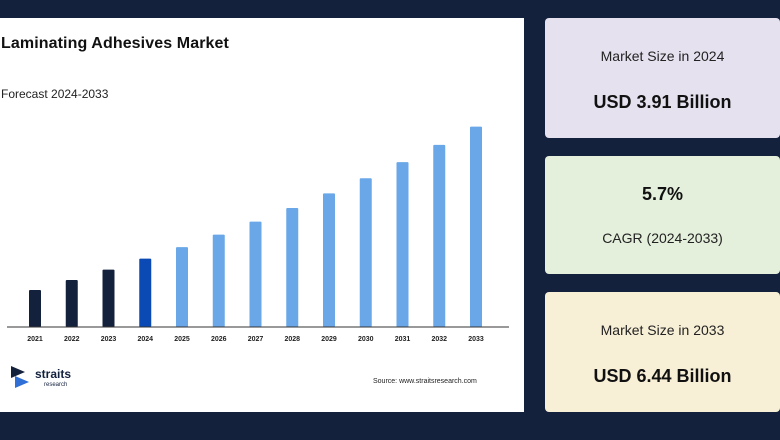 The width and height of the screenshot is (780, 440). What do you see at coordinates (662, 352) in the screenshot?
I see `market-size-2033-card: Market Size in 2033 USD 6.44 Billion` at bounding box center [662, 352].